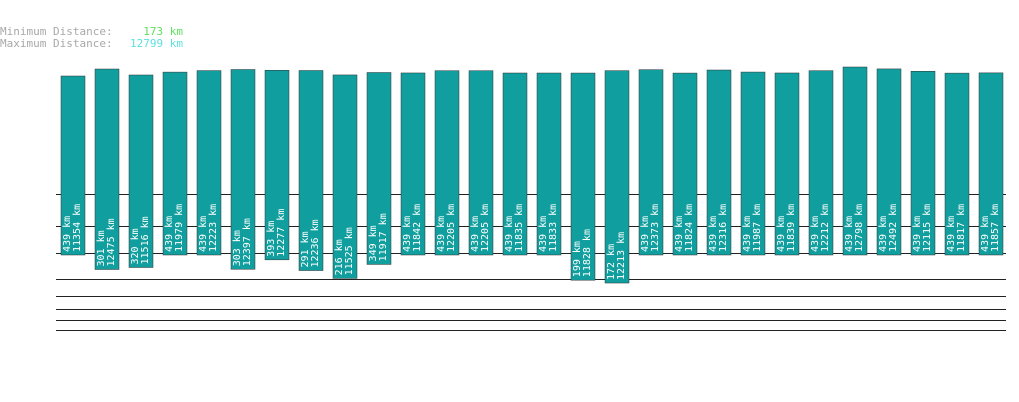 This screenshot has height=402, width=1019. What do you see at coordinates (927, 228) in the screenshot?
I see `max-label: 12115 km` at bounding box center [927, 228].